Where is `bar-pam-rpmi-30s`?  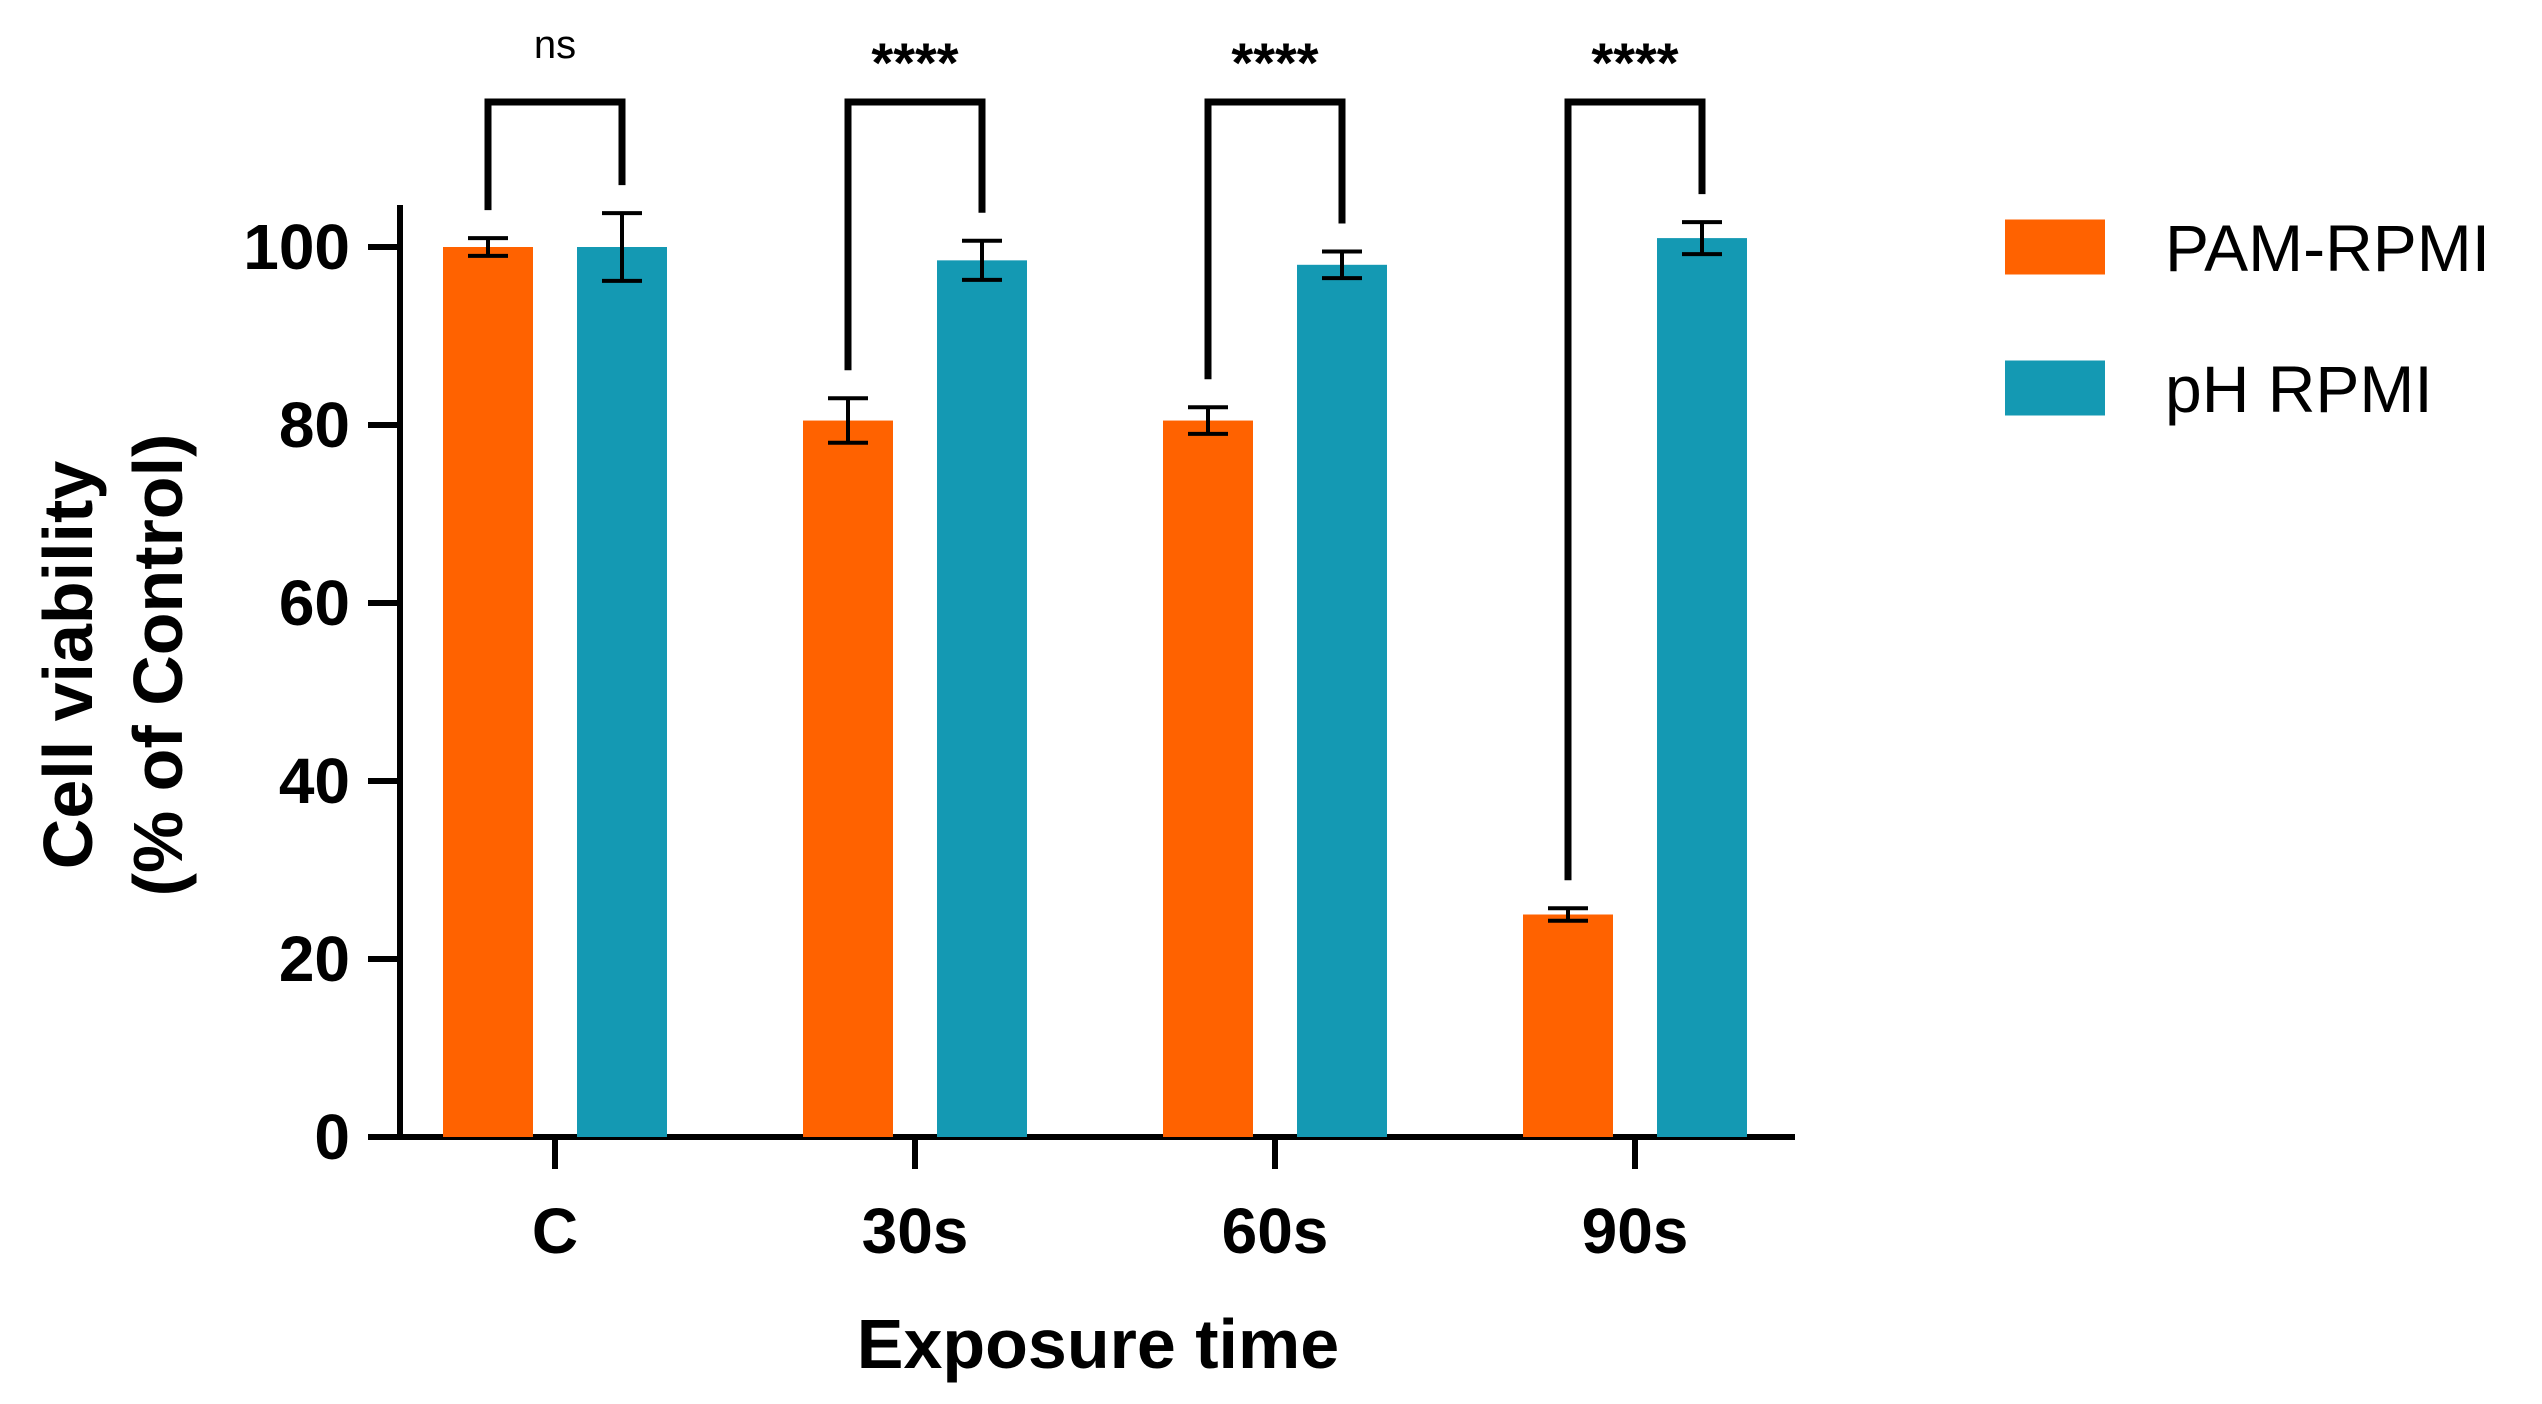
bar-pam-rpmi-30s is located at coordinates (848, 778).